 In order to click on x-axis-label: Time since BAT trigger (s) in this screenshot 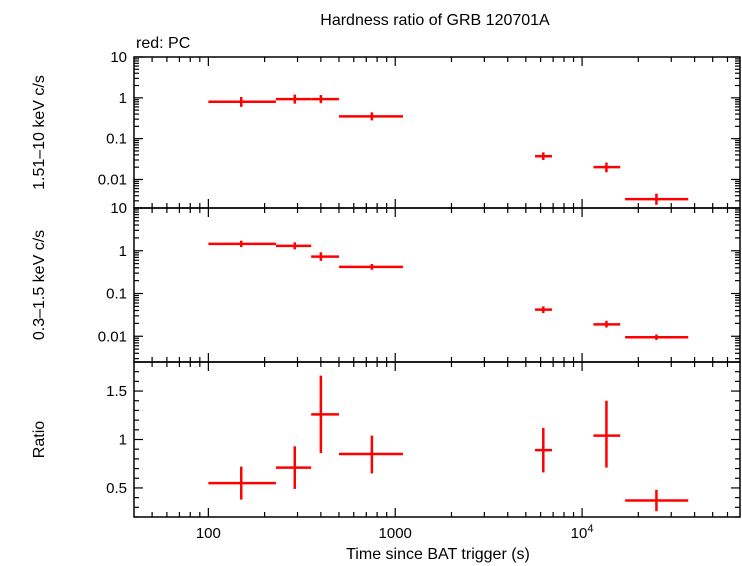, I will do `click(438, 554)`.